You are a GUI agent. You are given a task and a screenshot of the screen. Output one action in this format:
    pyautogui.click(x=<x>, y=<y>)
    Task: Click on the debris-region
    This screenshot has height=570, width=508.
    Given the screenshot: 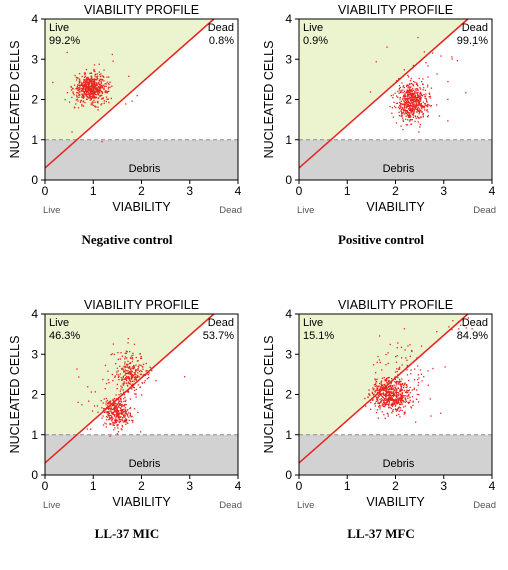 What is the action you would take?
    pyautogui.click(x=141, y=454)
    